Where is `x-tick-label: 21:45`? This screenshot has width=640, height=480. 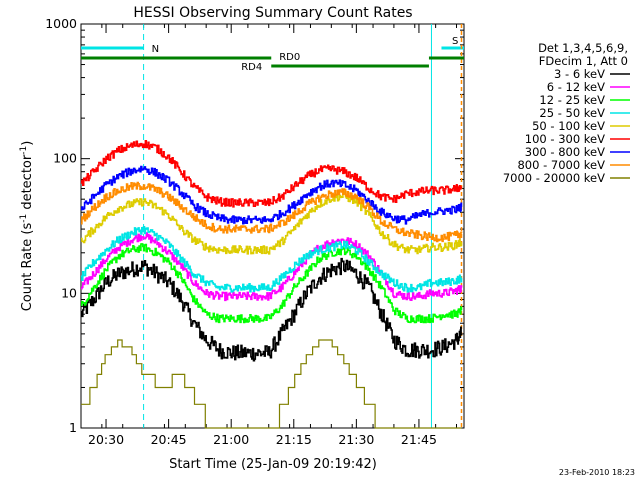 x-tick-label: 21:45 is located at coordinates (419, 439).